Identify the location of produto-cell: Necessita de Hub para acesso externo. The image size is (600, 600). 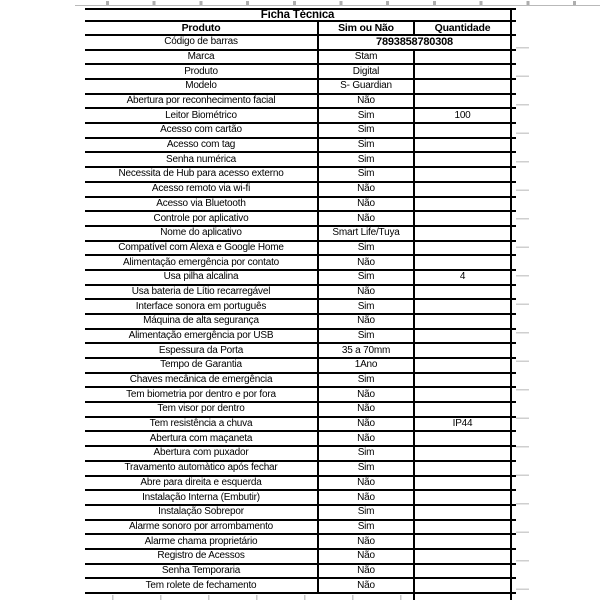
(202, 174).